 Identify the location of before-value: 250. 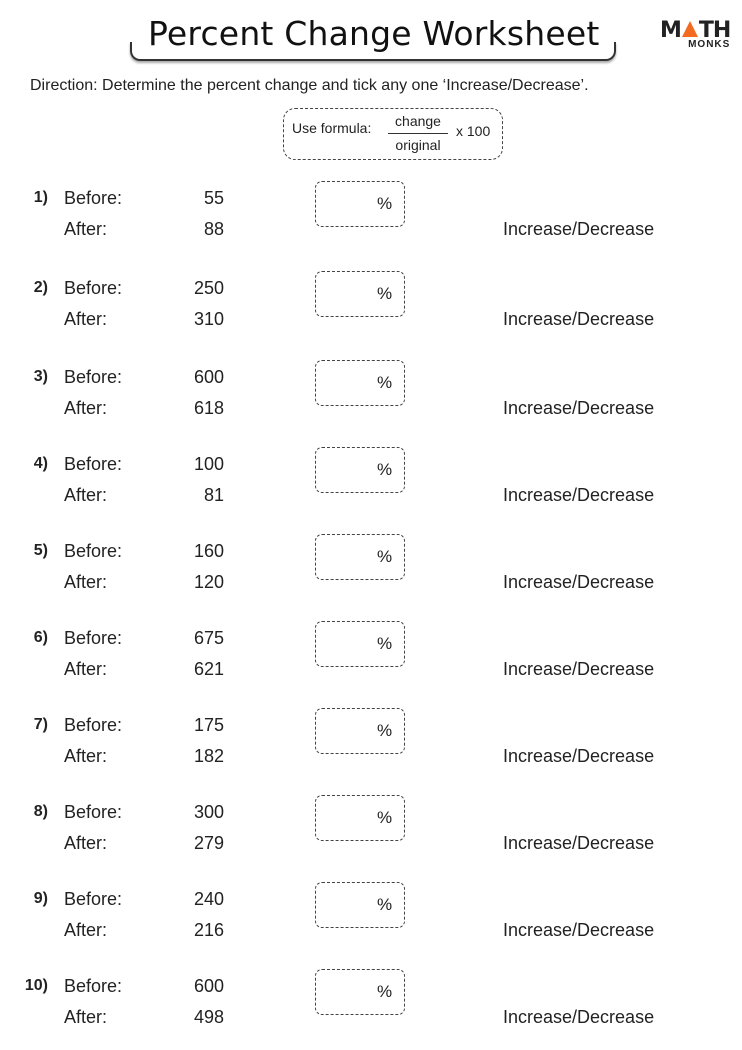
(208, 288).